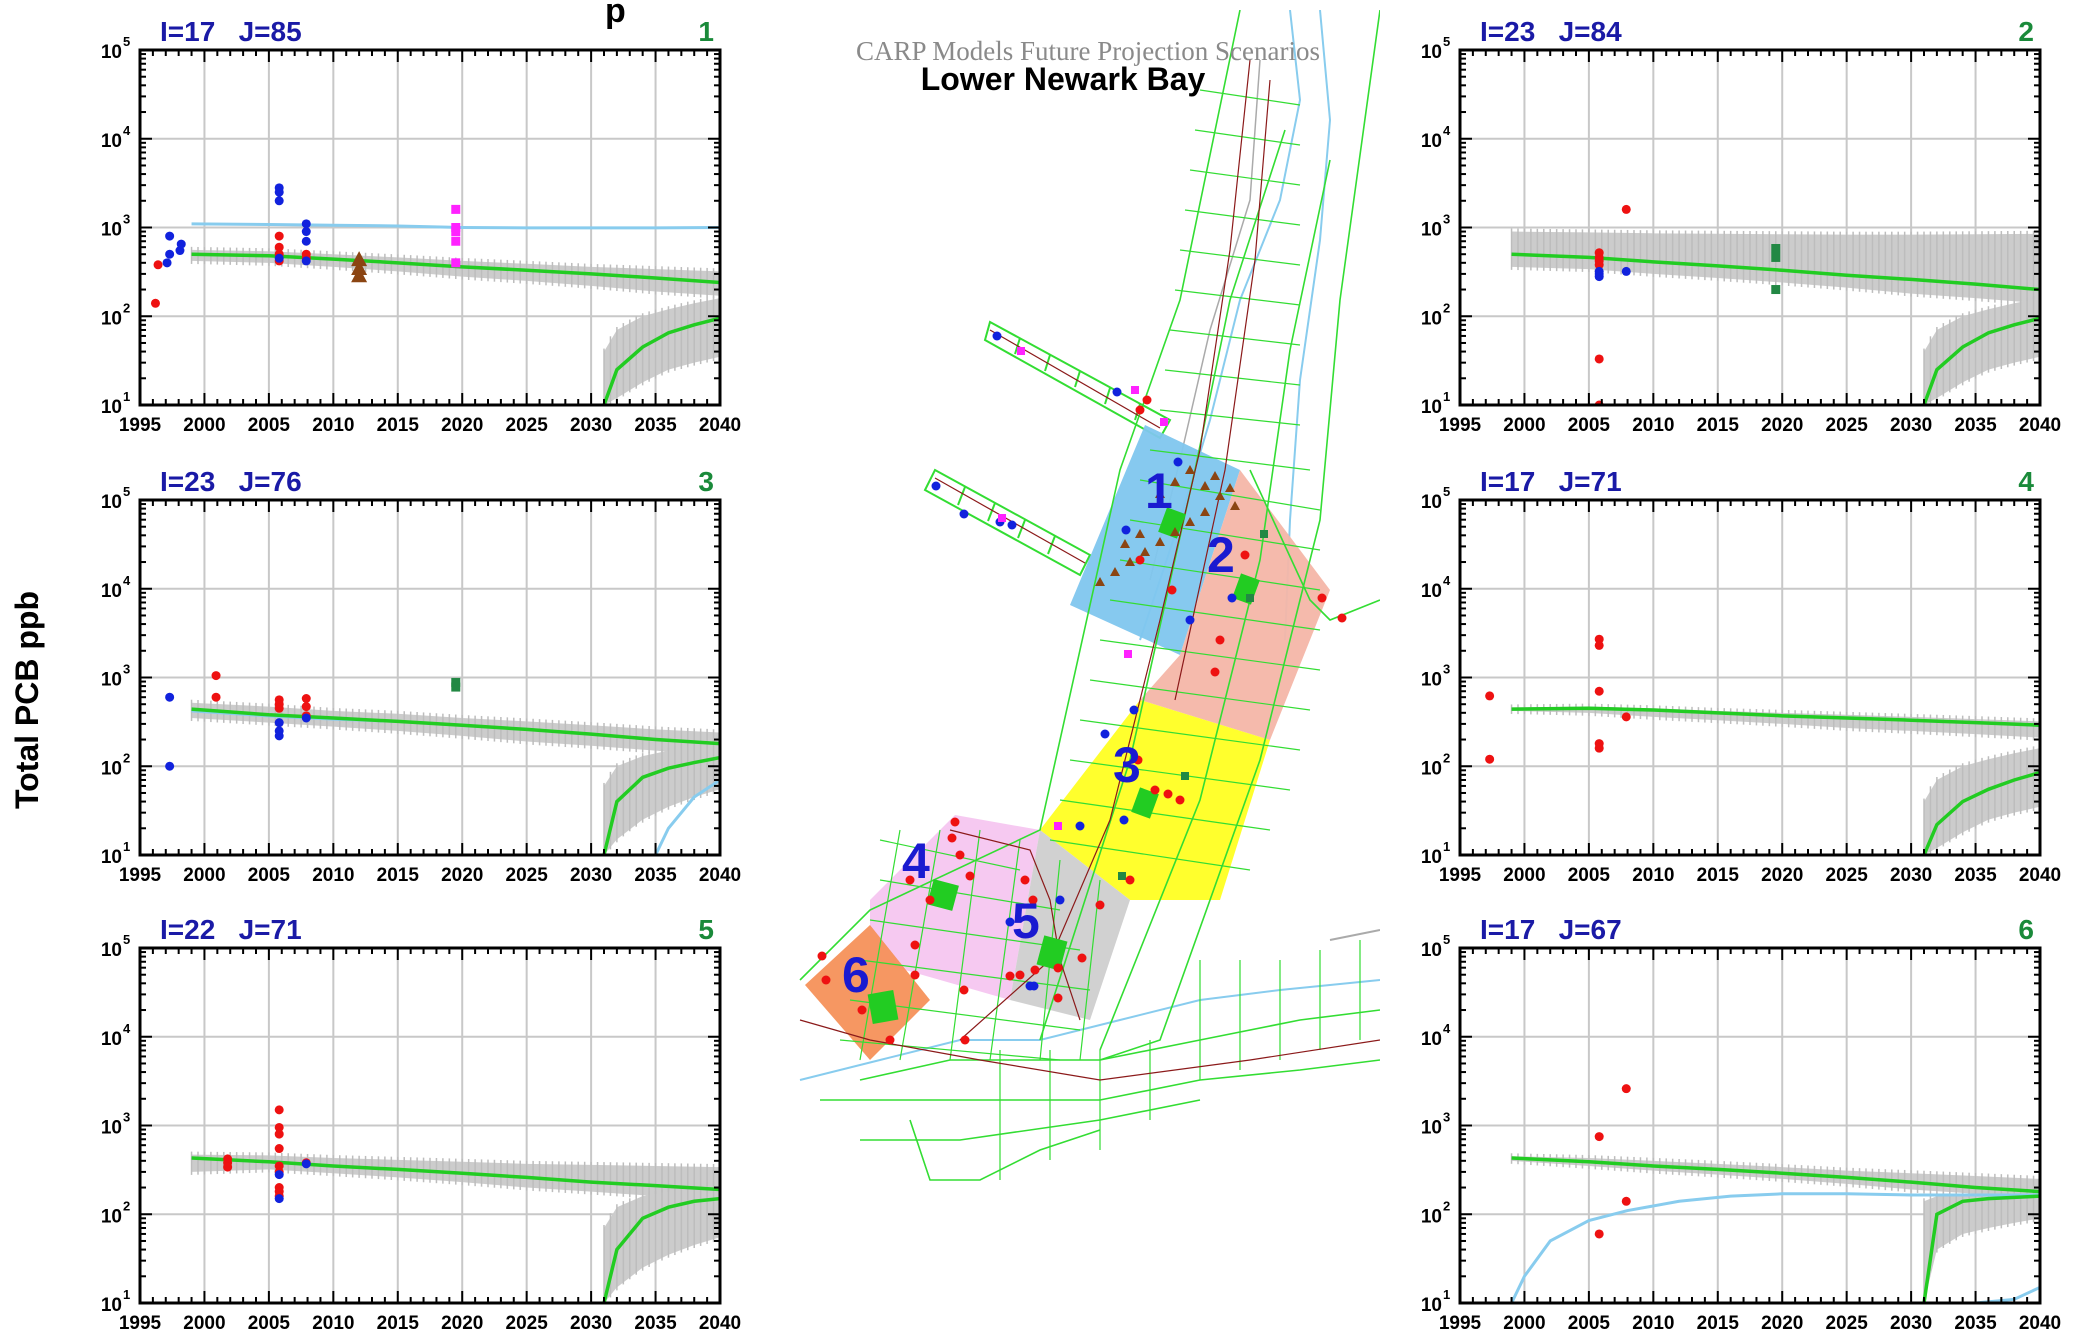 This screenshot has width=2076, height=1333. Describe the element at coordinates (916, 861) in the screenshot. I see `zone-label-4: 4` at that location.